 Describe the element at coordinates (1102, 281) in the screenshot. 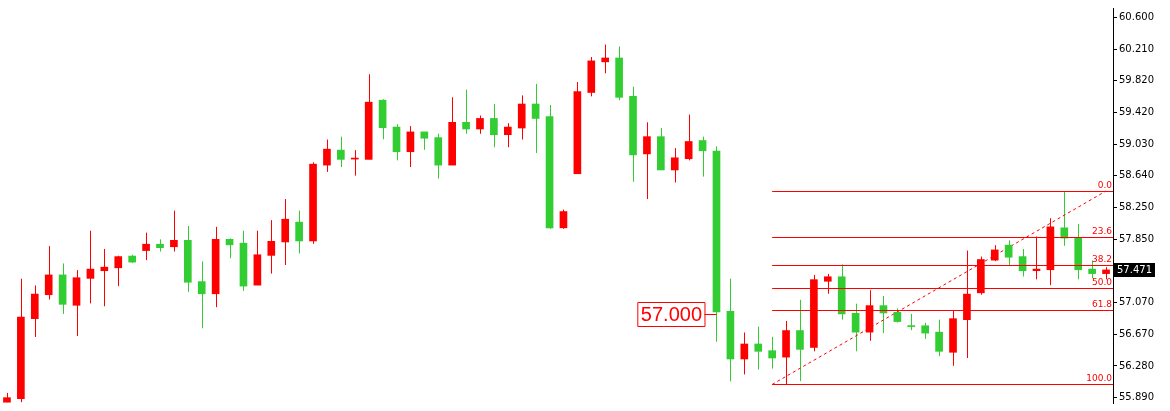

I see `annotation: 50.0` at that location.